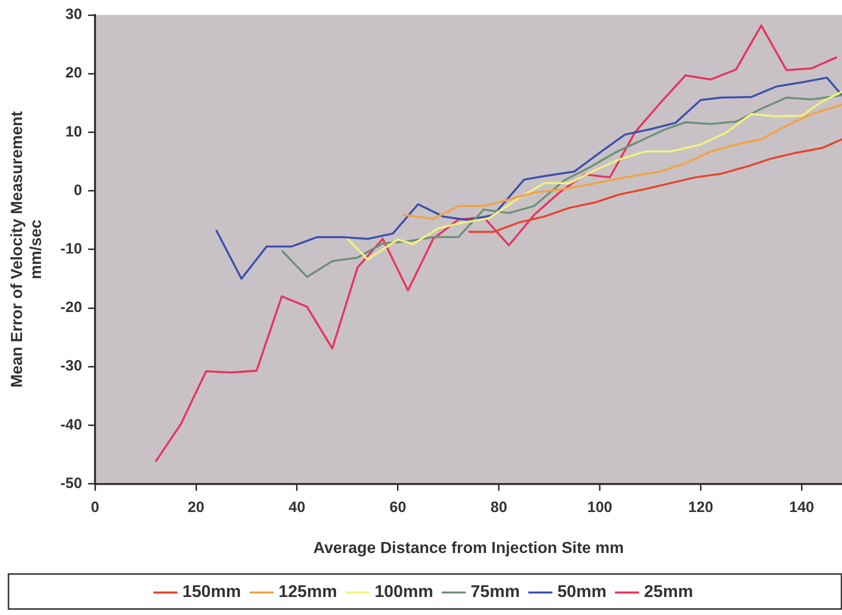  What do you see at coordinates (212, 592) in the screenshot?
I see `legend-label: 150mm` at bounding box center [212, 592].